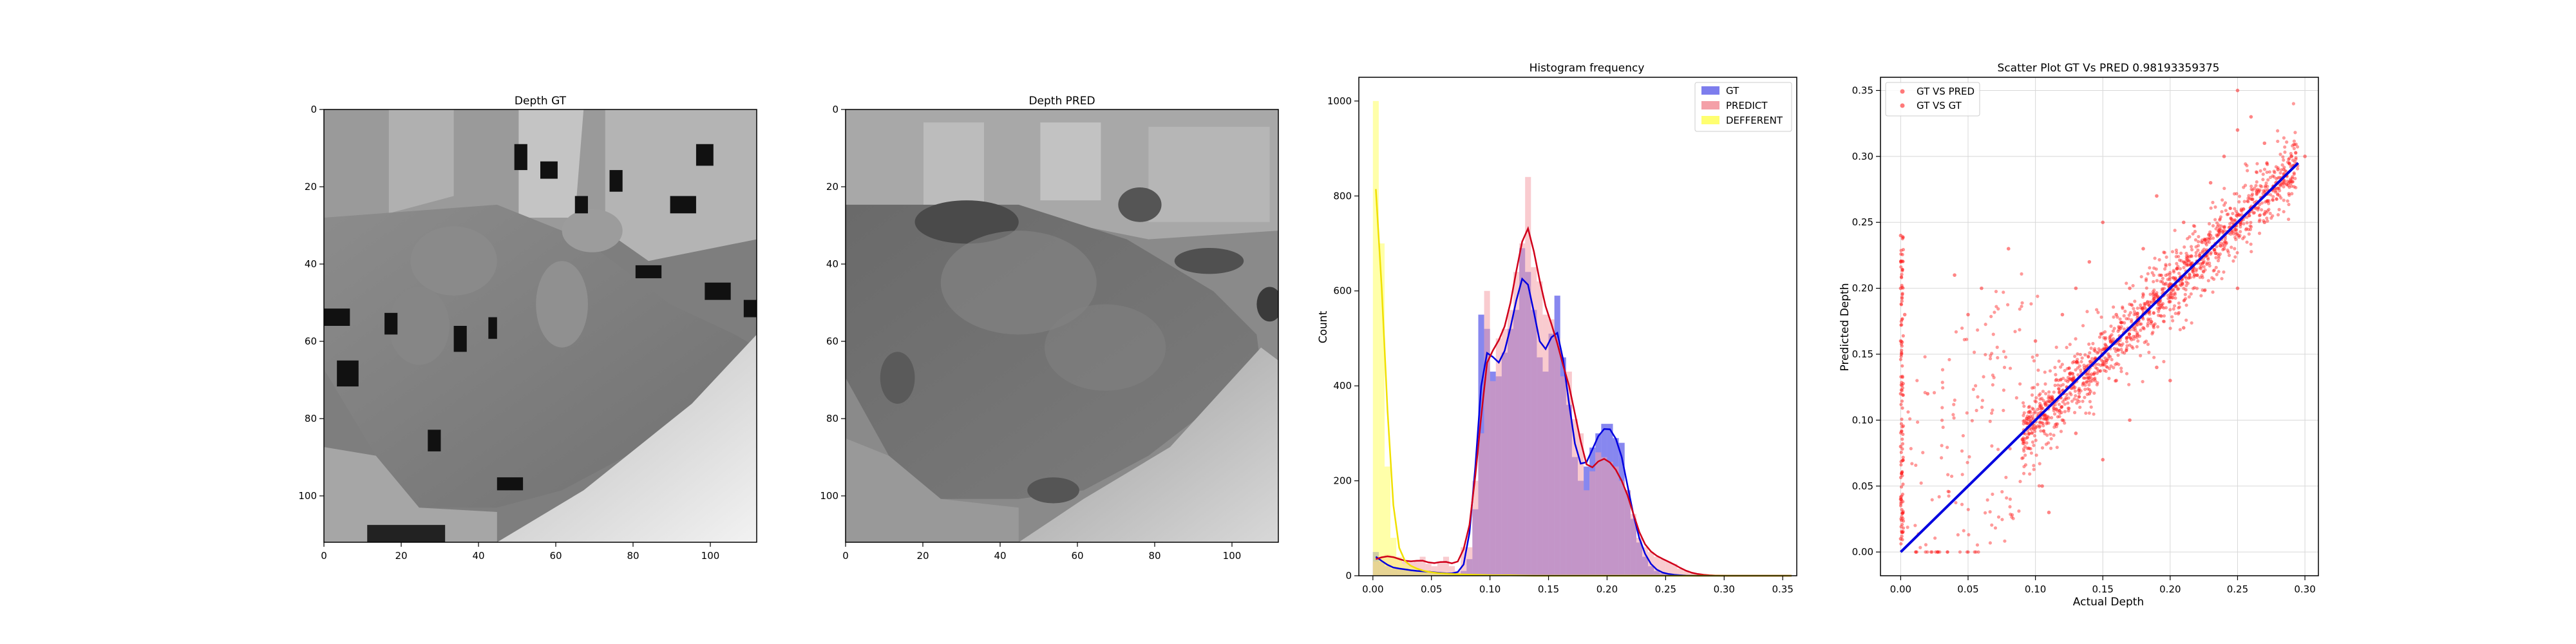 This screenshot has width=2576, height=644. Describe the element at coordinates (1343, 481) in the screenshot. I see `y-tick-label: 200` at that location.